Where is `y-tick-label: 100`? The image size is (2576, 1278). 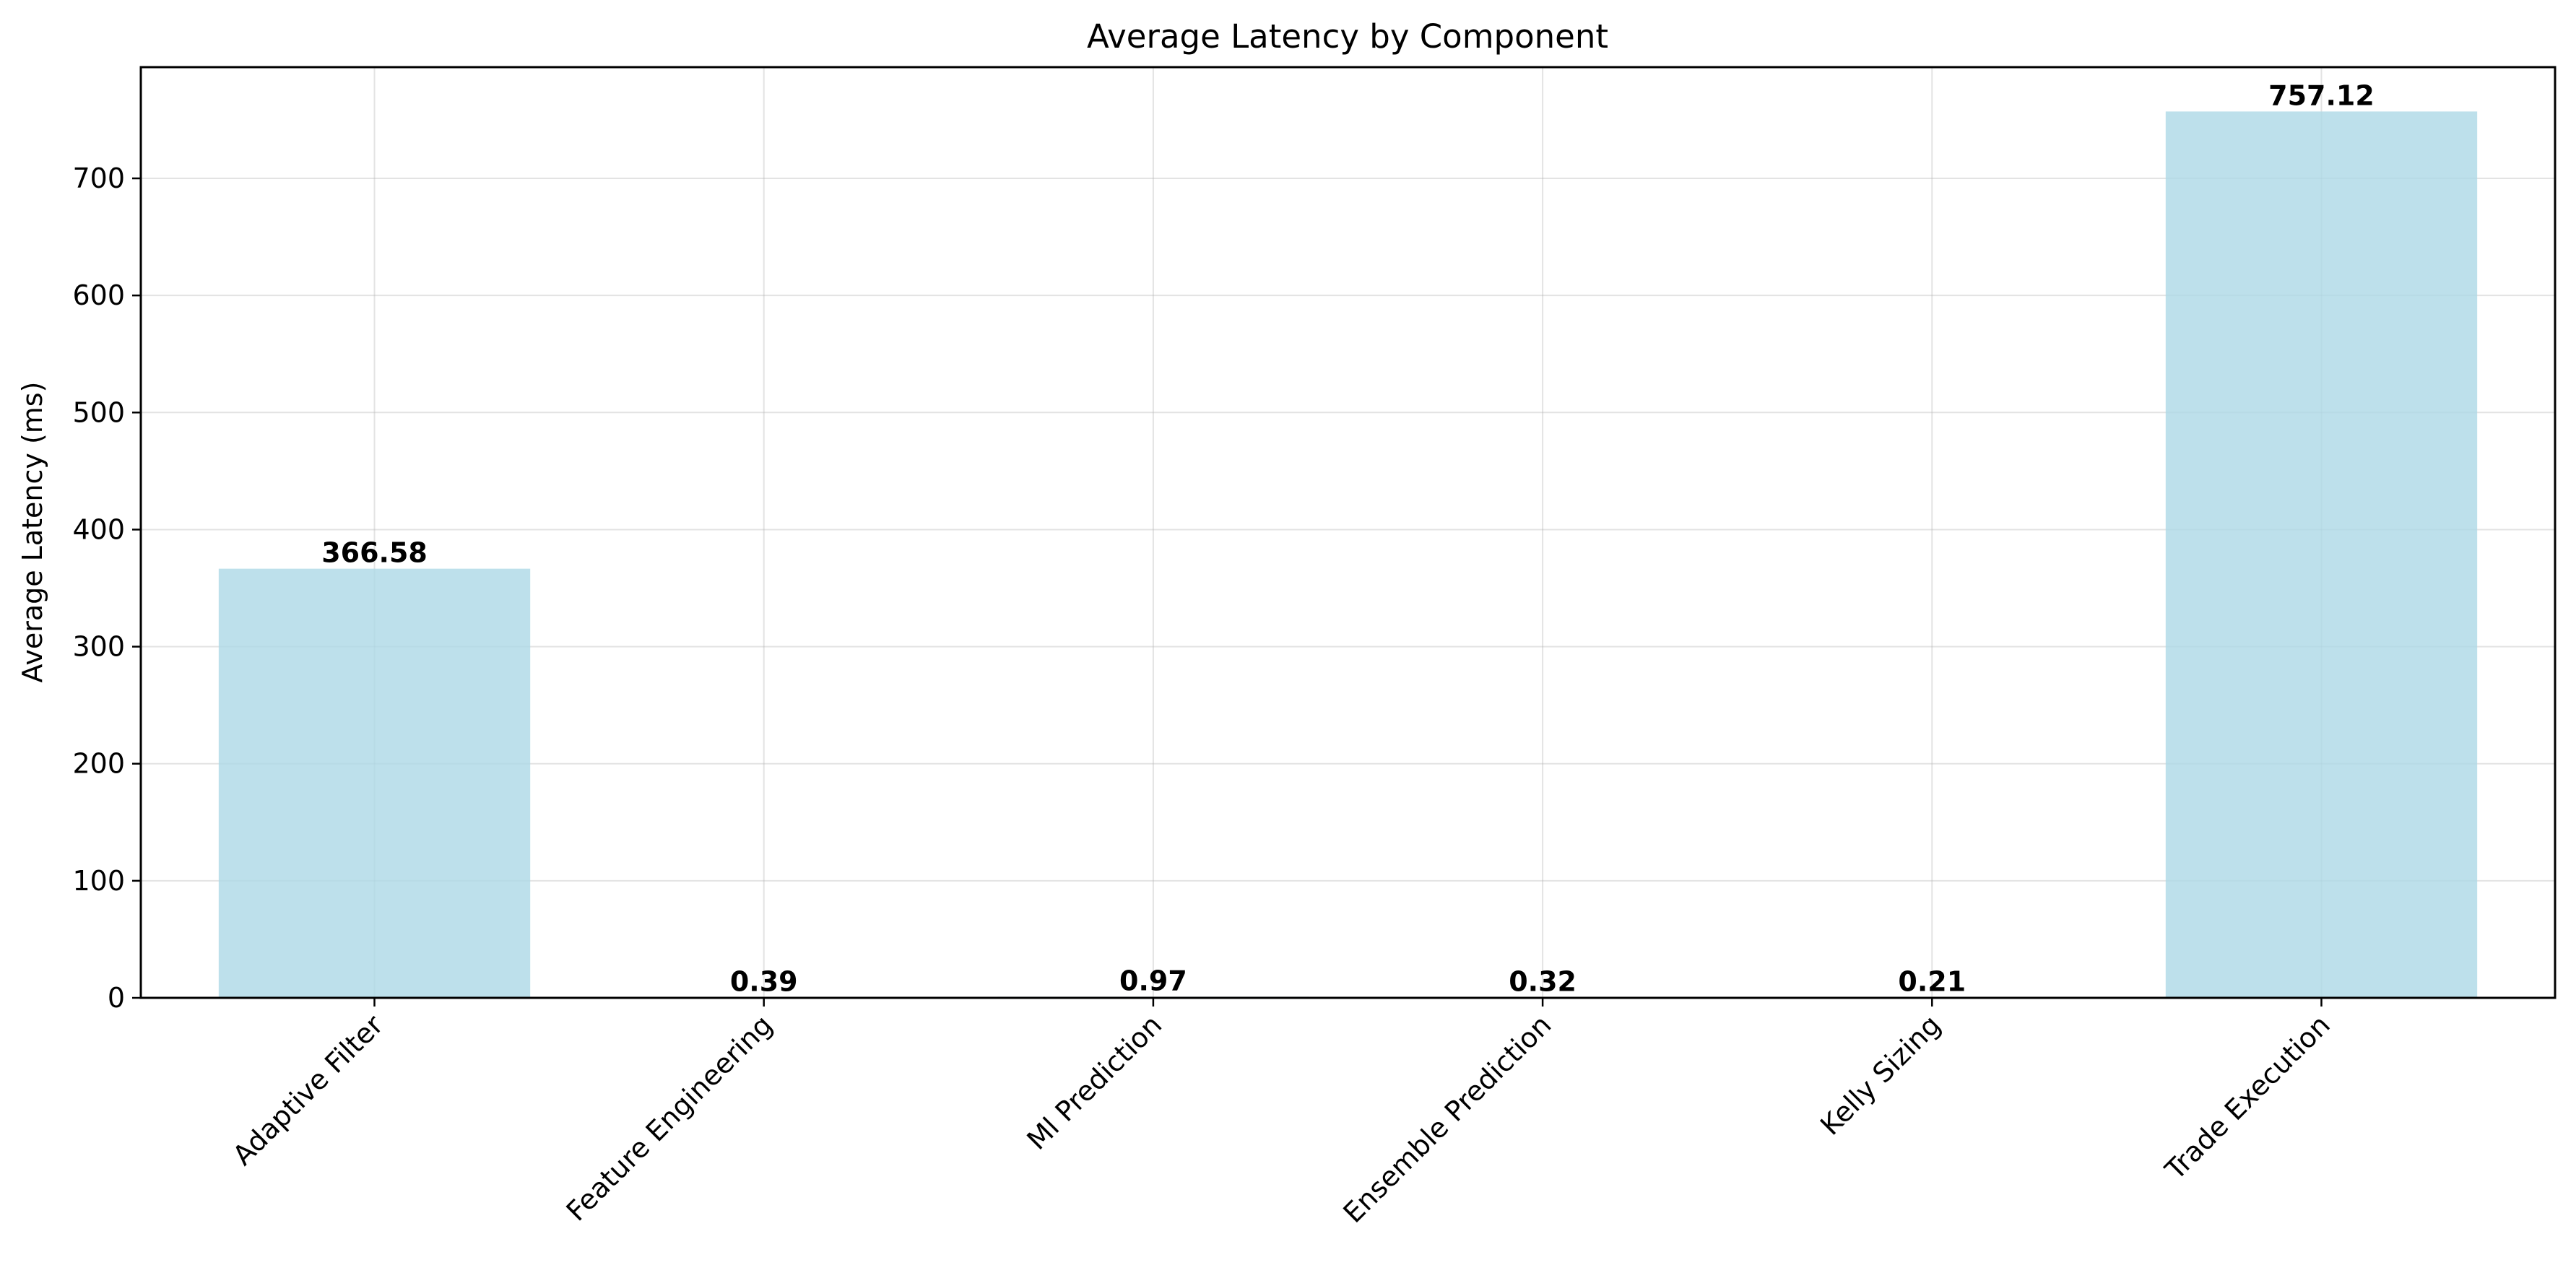 y-tick-label: 100 is located at coordinates (98, 881).